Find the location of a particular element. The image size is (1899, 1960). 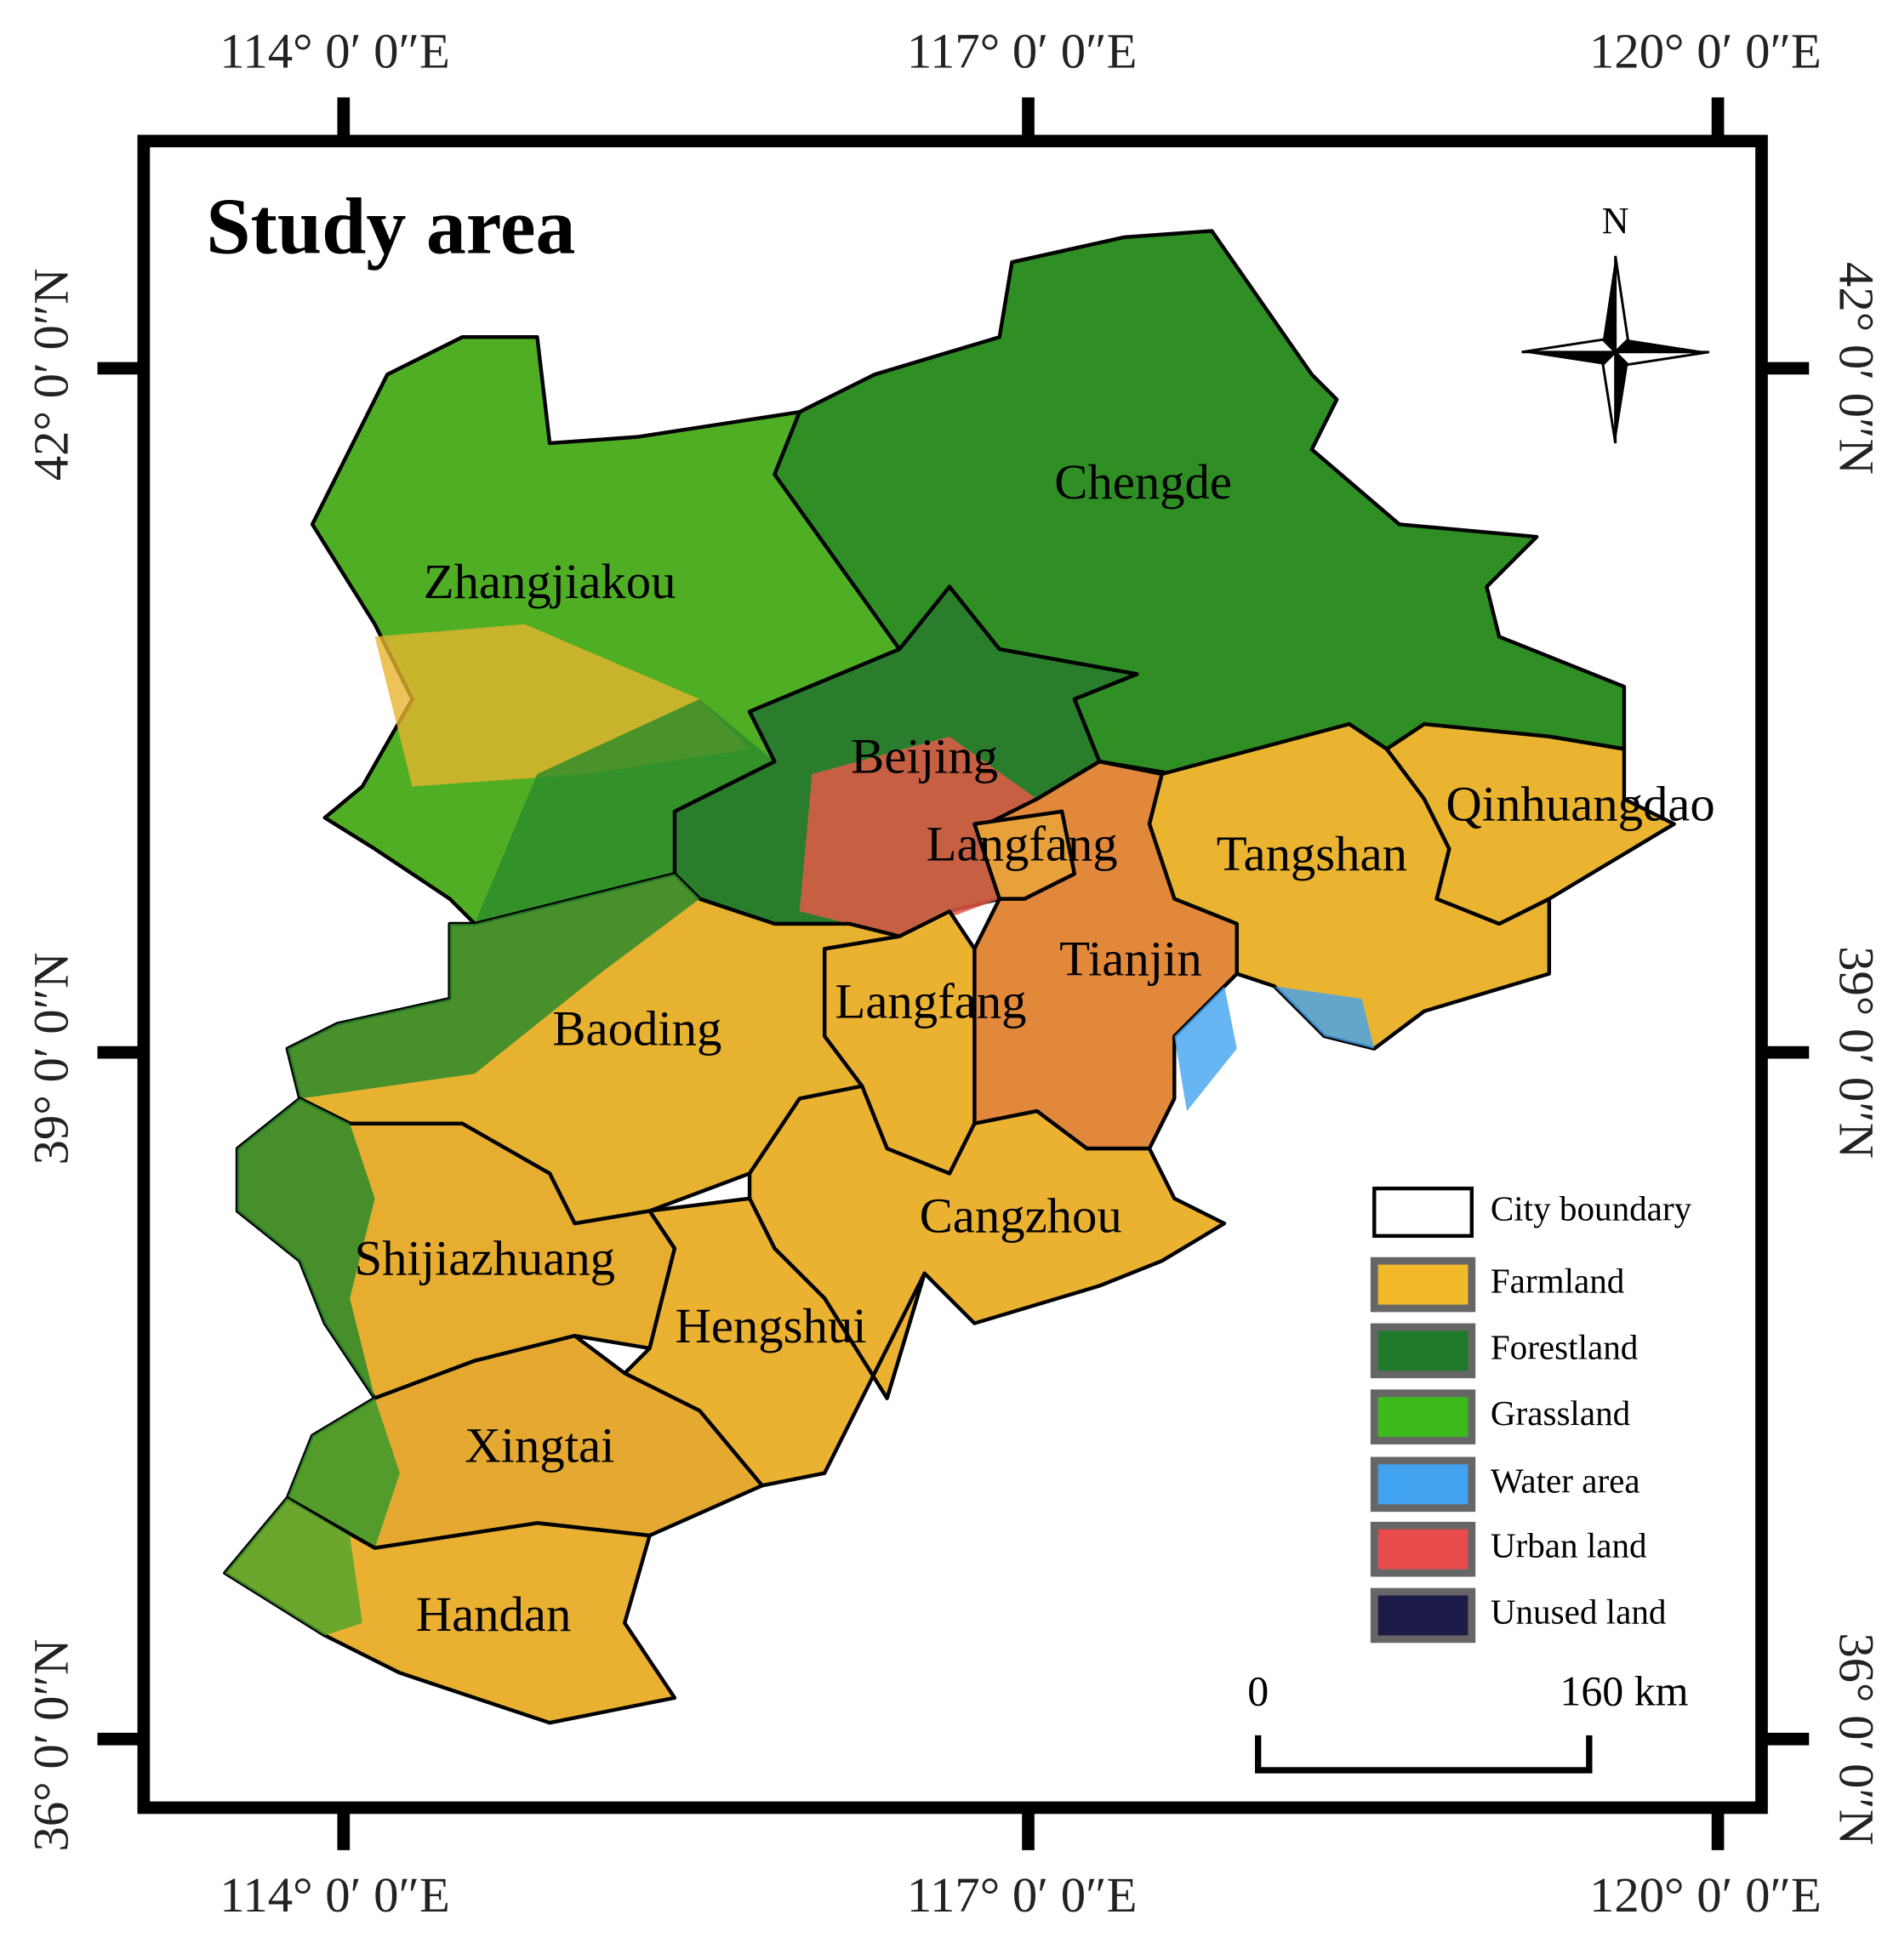

scale-end: 160 km is located at coordinates (1624, 1691).